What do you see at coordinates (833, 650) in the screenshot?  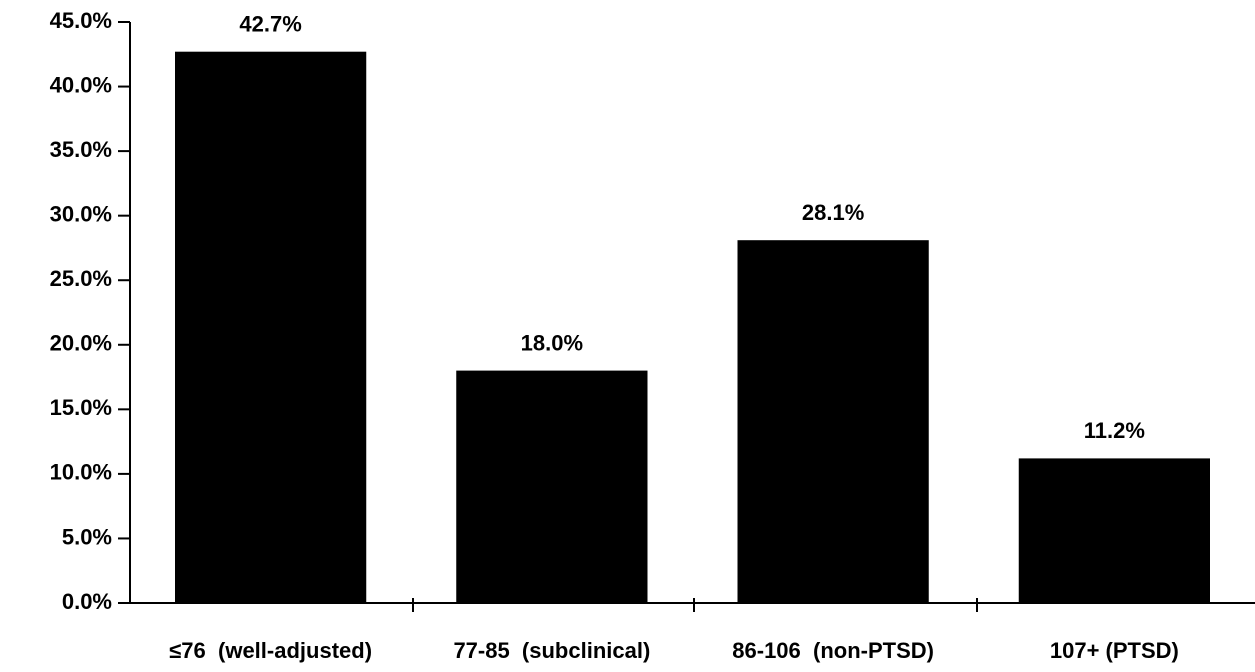 I see `x-tick-label: 86-106 (non-PTSD)` at bounding box center [833, 650].